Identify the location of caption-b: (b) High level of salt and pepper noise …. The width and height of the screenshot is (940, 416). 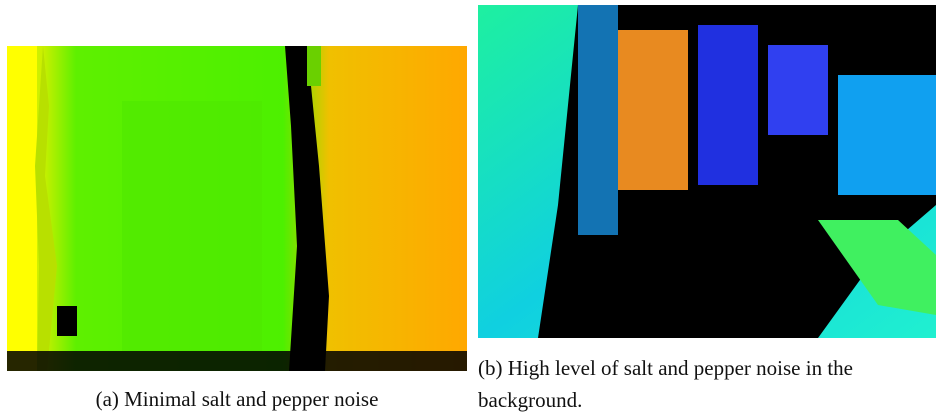
(665, 384).